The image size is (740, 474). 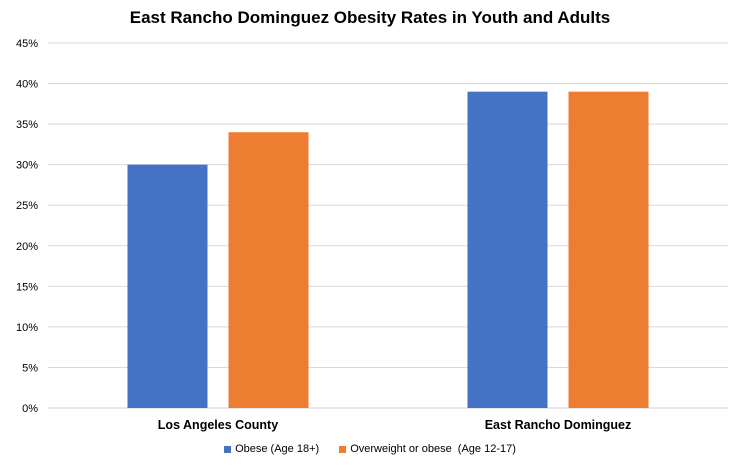 What do you see at coordinates (27, 85) in the screenshot?
I see `y-tick-label: 40%` at bounding box center [27, 85].